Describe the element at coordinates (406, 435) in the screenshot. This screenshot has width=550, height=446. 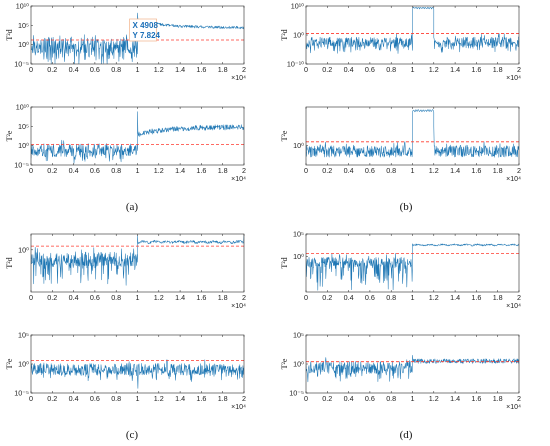
I see `caption-d: (d)` at that location.